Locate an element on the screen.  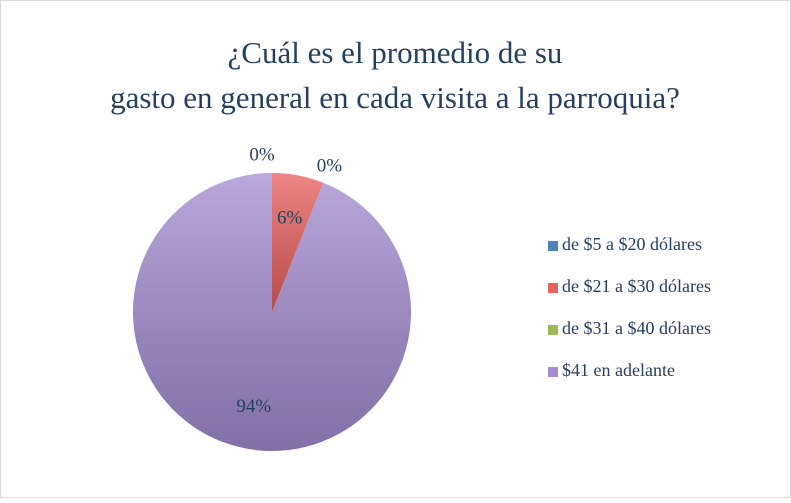
data-label: 94% is located at coordinates (253, 406).